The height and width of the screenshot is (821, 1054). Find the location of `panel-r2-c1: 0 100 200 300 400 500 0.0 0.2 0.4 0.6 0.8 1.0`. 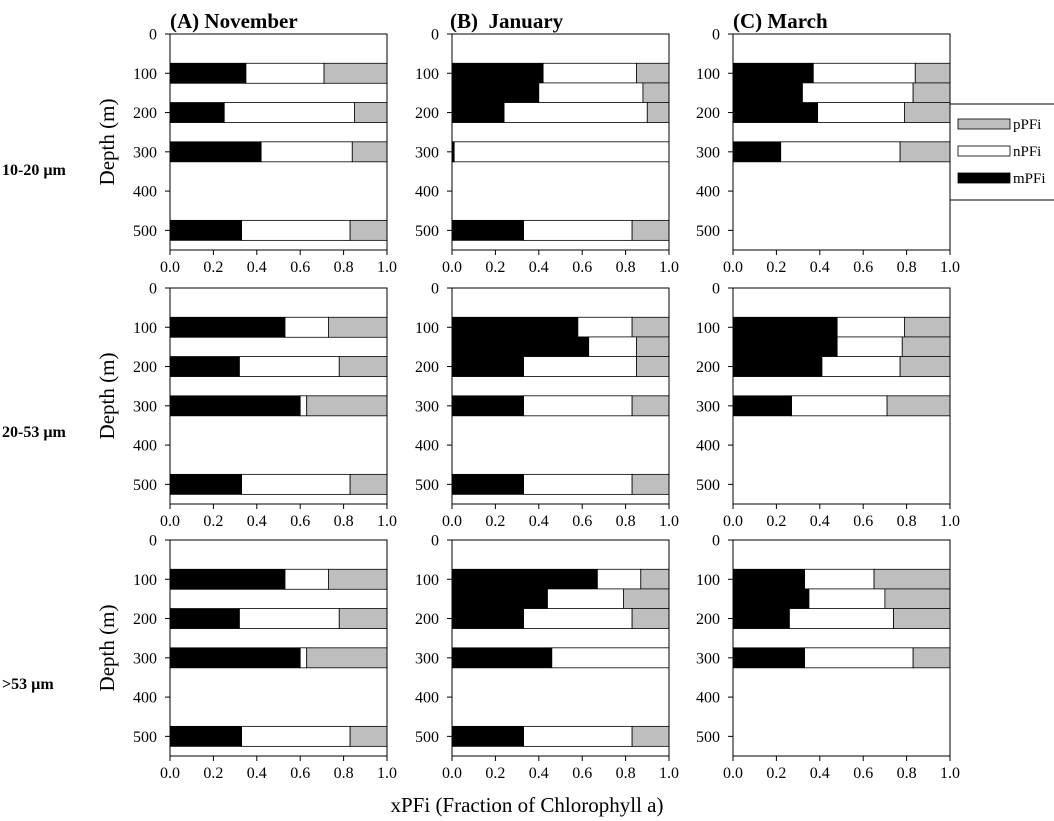

panel-r2-c1: 0 100 200 300 400 500 0.0 0.2 0.4 0.6 0.8 1.0 is located at coordinates (547, 658).